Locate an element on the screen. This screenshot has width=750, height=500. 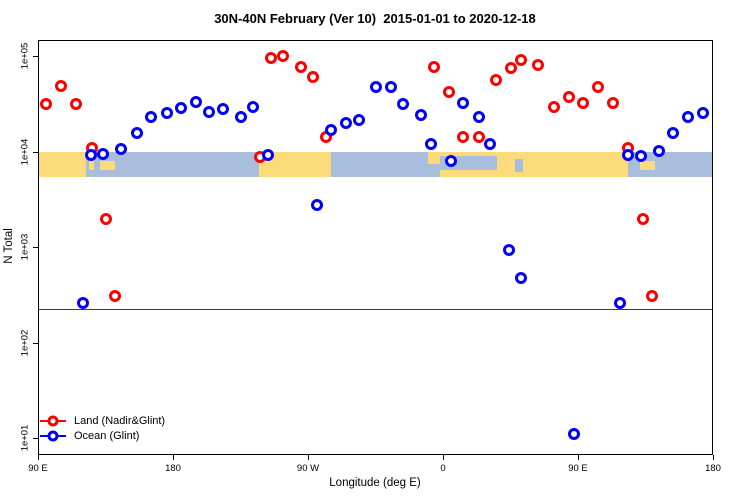
y-axis-tick-label: 1e+02 is located at coordinates (25, 342).